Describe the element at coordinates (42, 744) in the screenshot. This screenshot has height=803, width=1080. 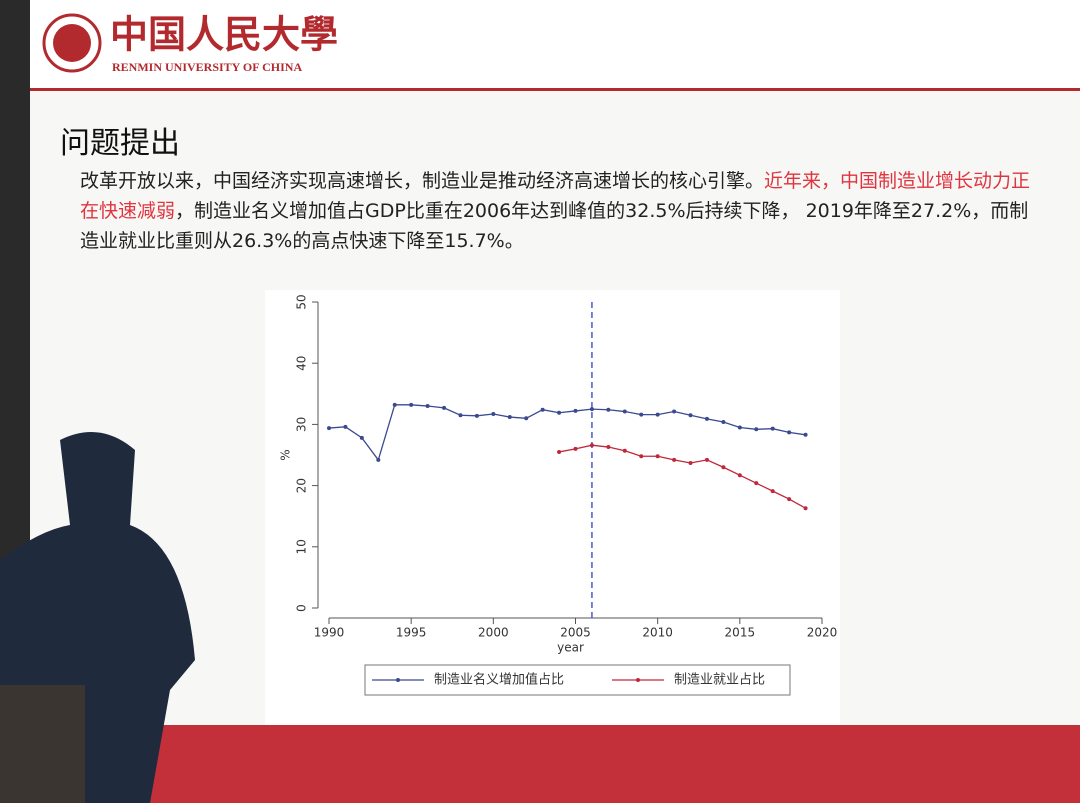
I see `podium` at that location.